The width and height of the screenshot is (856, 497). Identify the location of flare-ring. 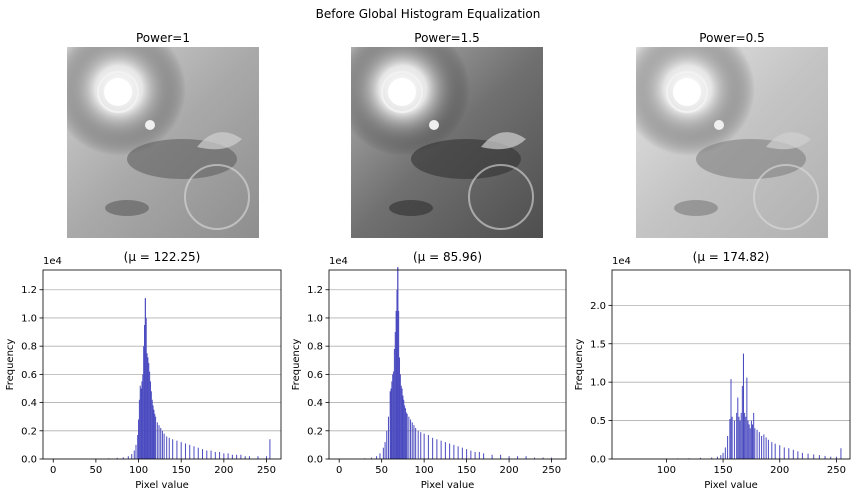
(402, 92).